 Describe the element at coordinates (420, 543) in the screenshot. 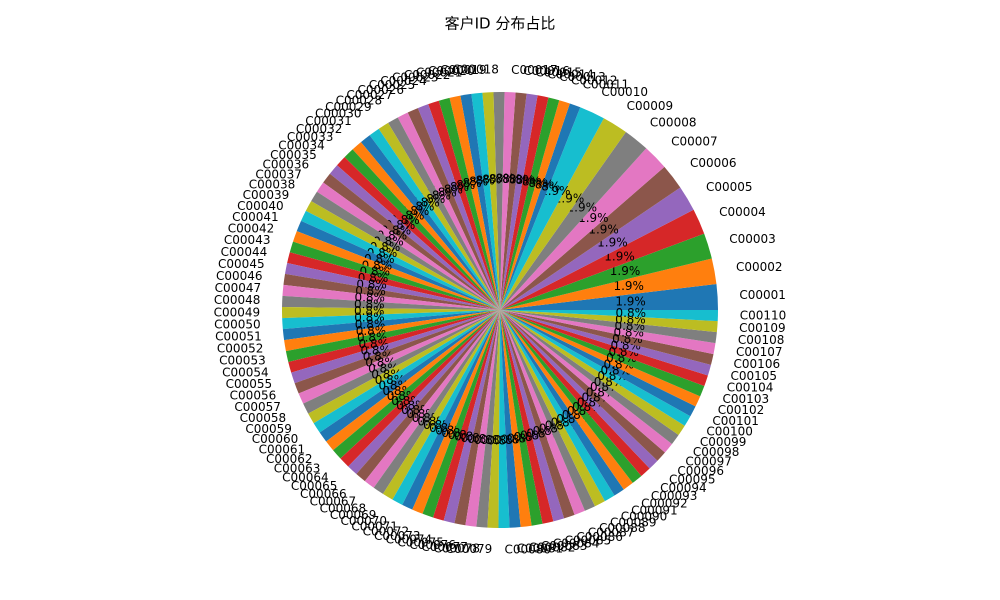

I see `slice-label: C00075` at that location.